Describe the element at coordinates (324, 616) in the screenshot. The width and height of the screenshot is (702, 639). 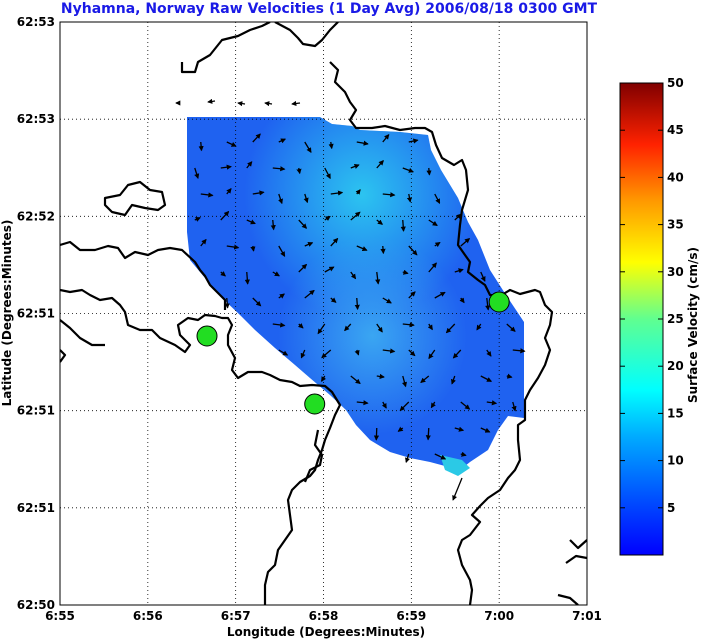
I see `x-tick-label: 6:58` at that location.